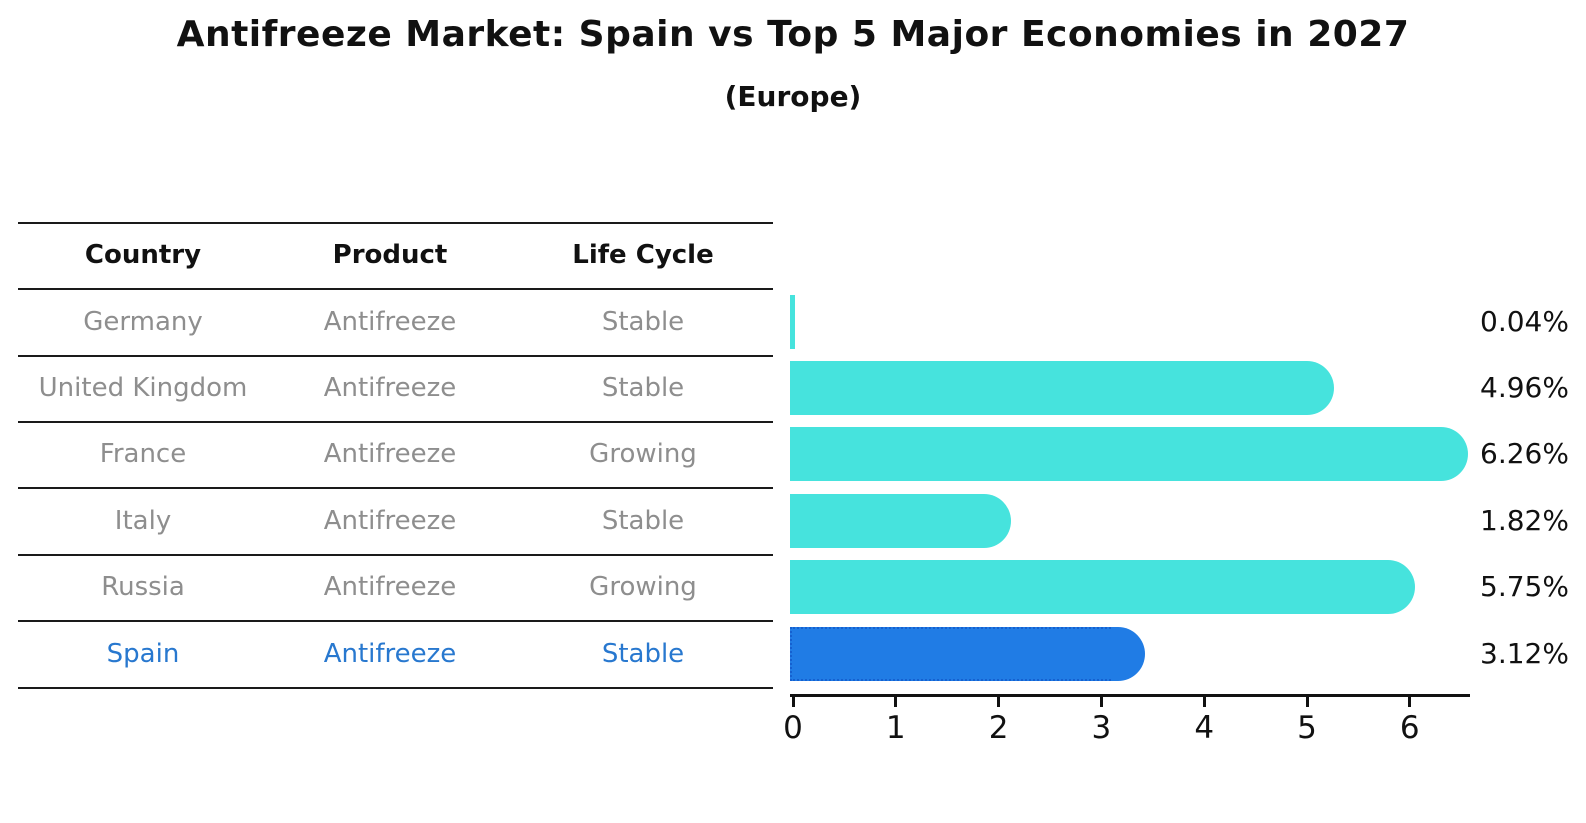 The height and width of the screenshot is (823, 1586). I want to click on bar-value-label: 3.12%, so click(1524, 653).